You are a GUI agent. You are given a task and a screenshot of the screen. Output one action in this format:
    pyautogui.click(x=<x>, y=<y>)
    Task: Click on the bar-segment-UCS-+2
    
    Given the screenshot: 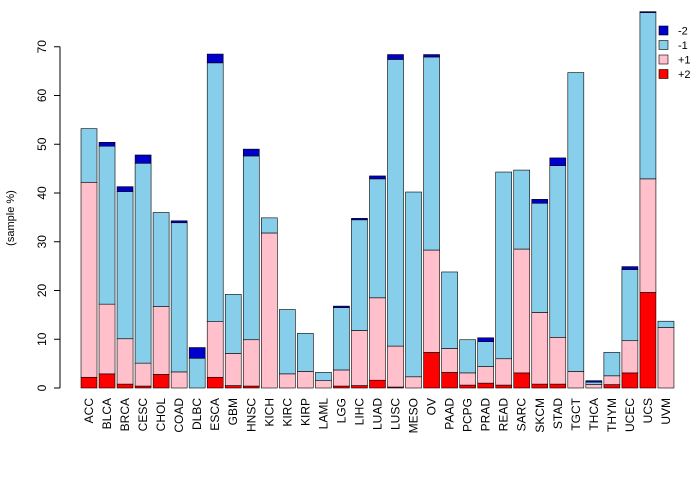 What is the action you would take?
    pyautogui.click(x=648, y=340)
    